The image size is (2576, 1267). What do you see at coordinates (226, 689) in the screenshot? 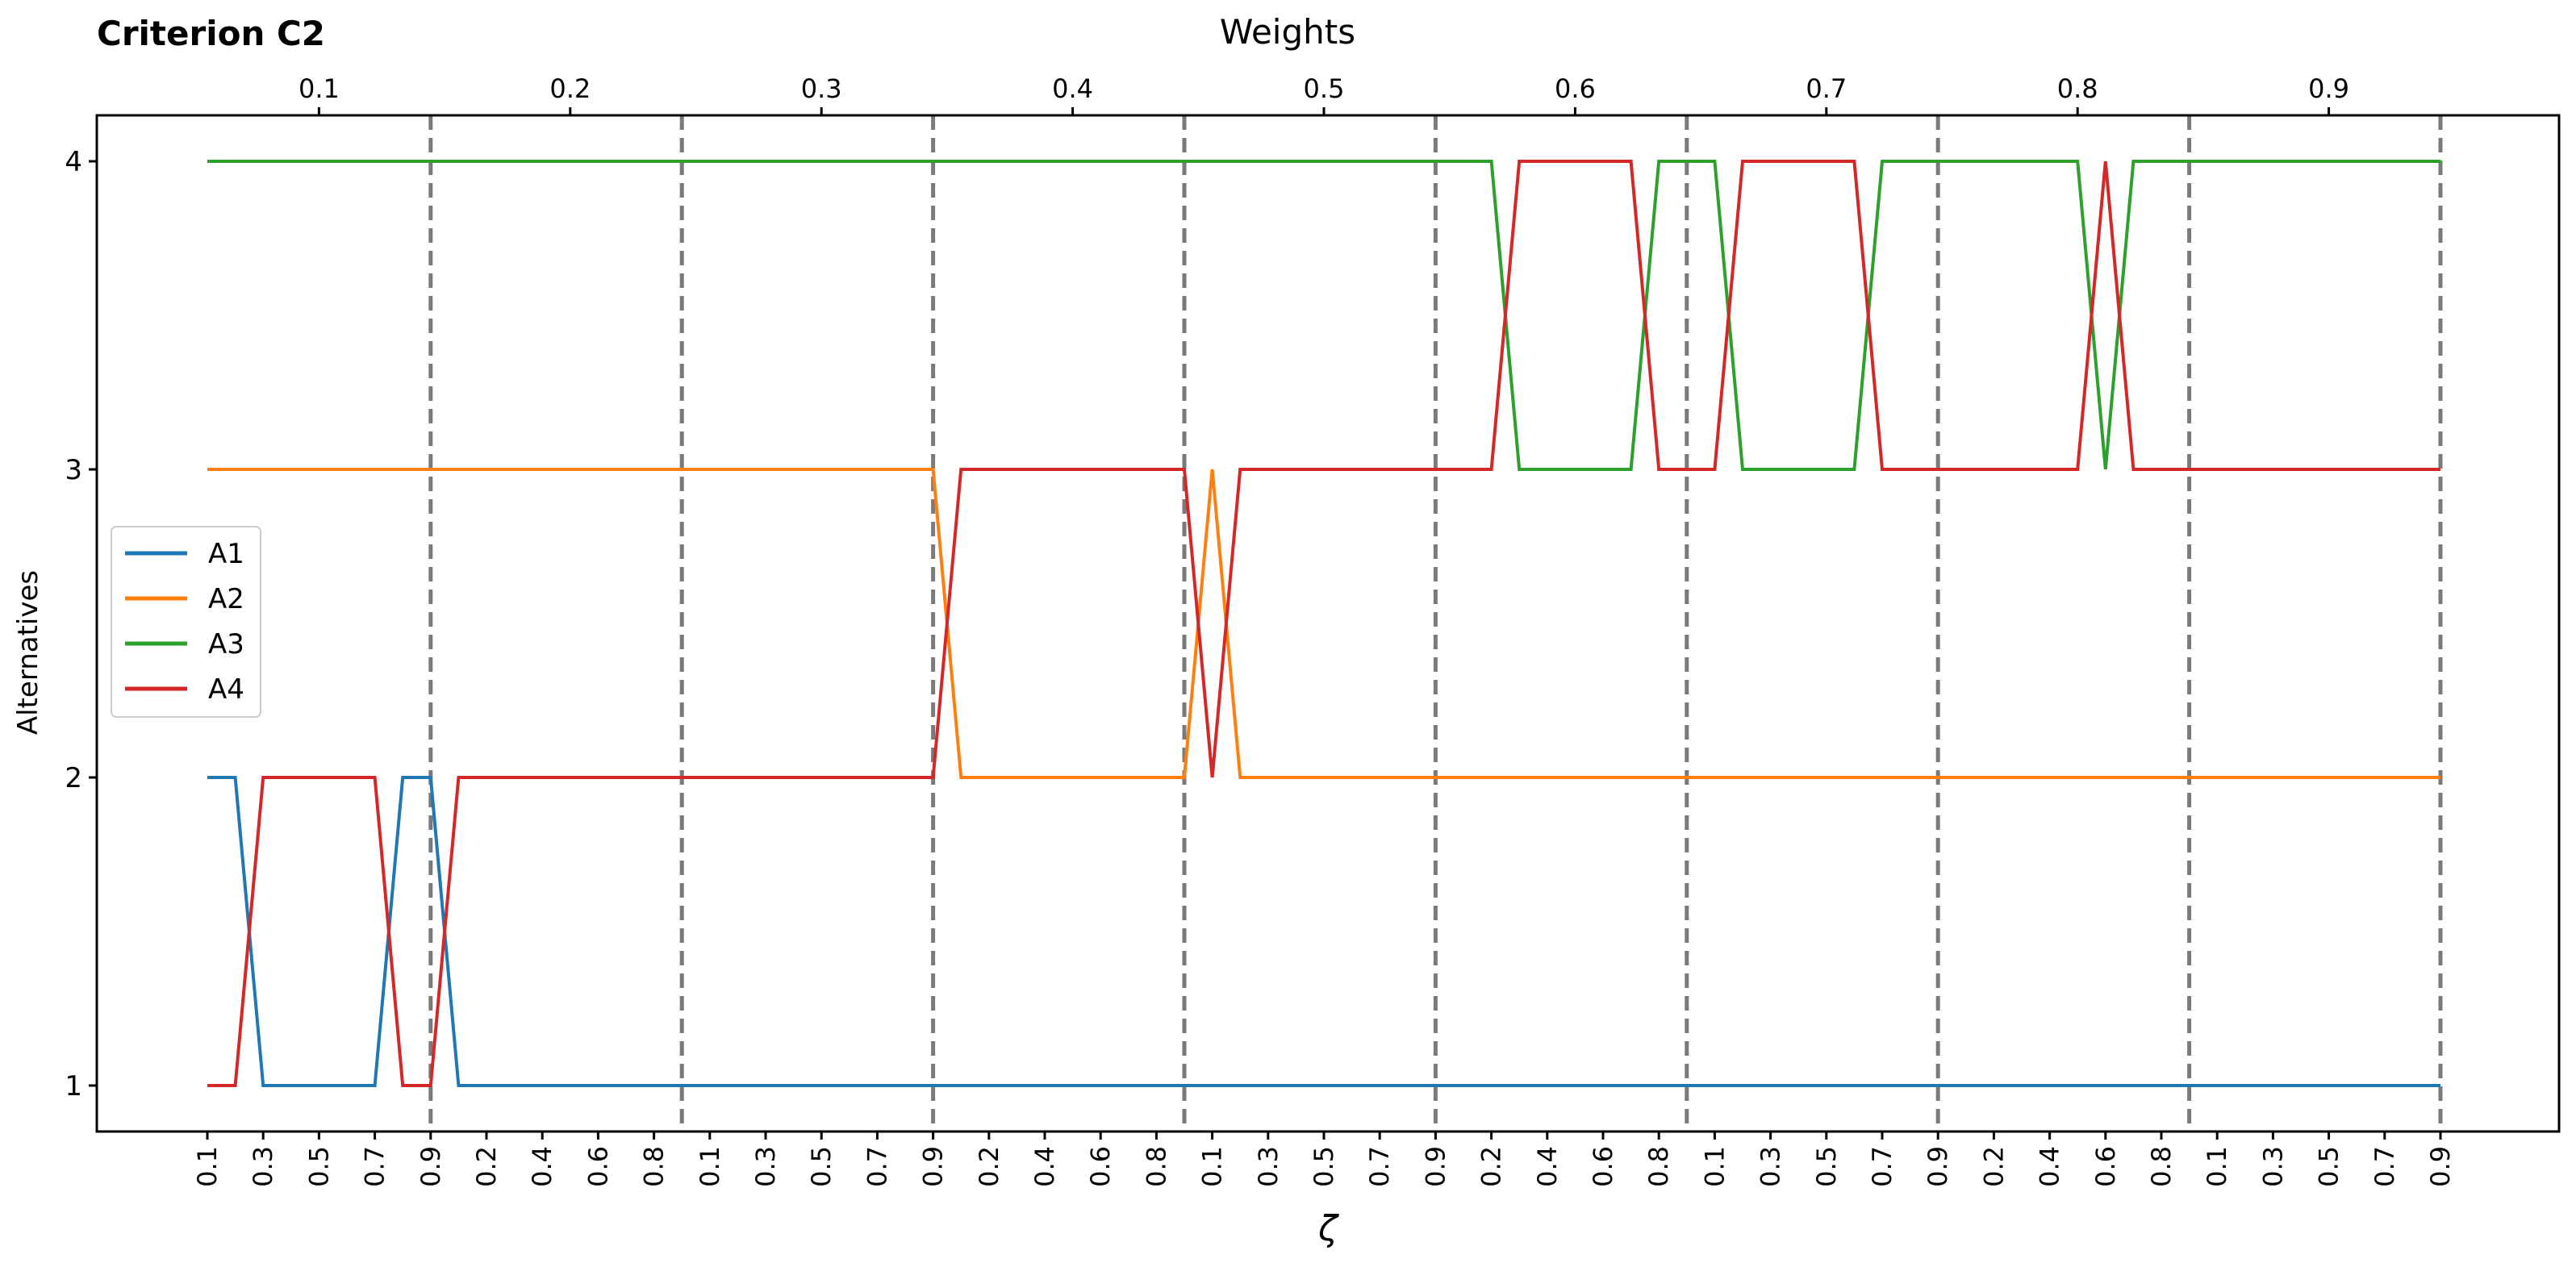
I see `legend-label-a4: A4` at bounding box center [226, 689].